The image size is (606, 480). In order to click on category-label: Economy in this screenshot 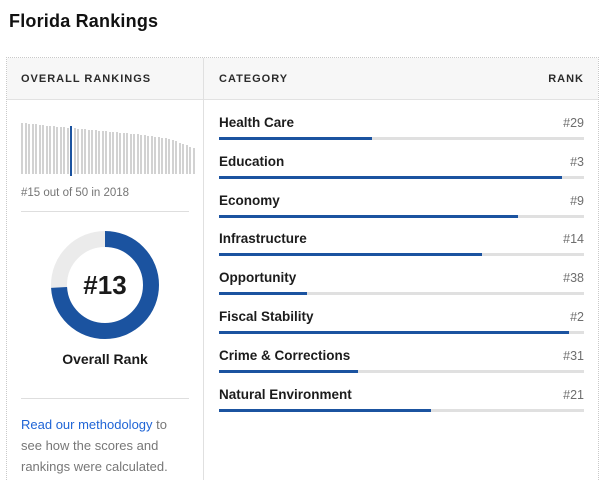, I will do `click(249, 200)`.